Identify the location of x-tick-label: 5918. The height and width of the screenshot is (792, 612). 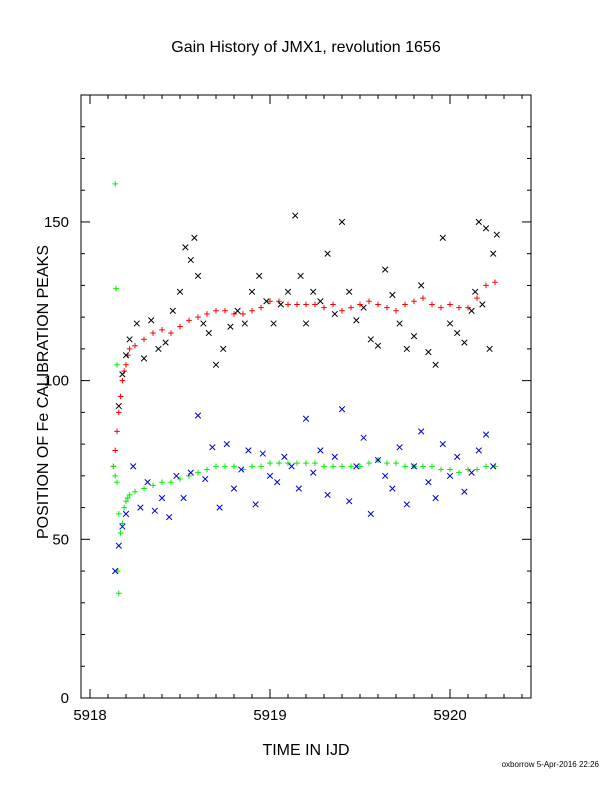
(89, 715).